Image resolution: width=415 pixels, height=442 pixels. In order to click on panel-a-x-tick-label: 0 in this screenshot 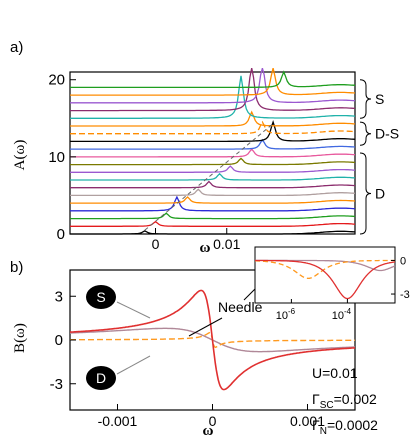, I will do `click(156, 244)`.